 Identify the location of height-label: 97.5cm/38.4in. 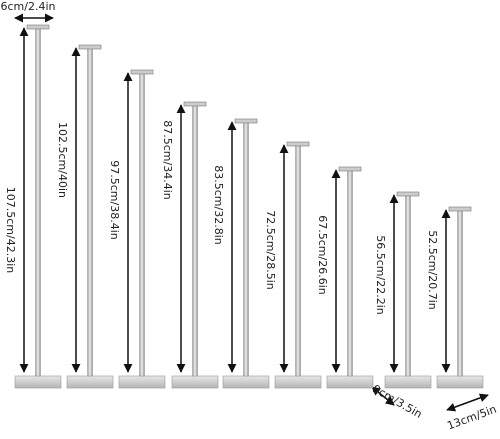
(114, 200).